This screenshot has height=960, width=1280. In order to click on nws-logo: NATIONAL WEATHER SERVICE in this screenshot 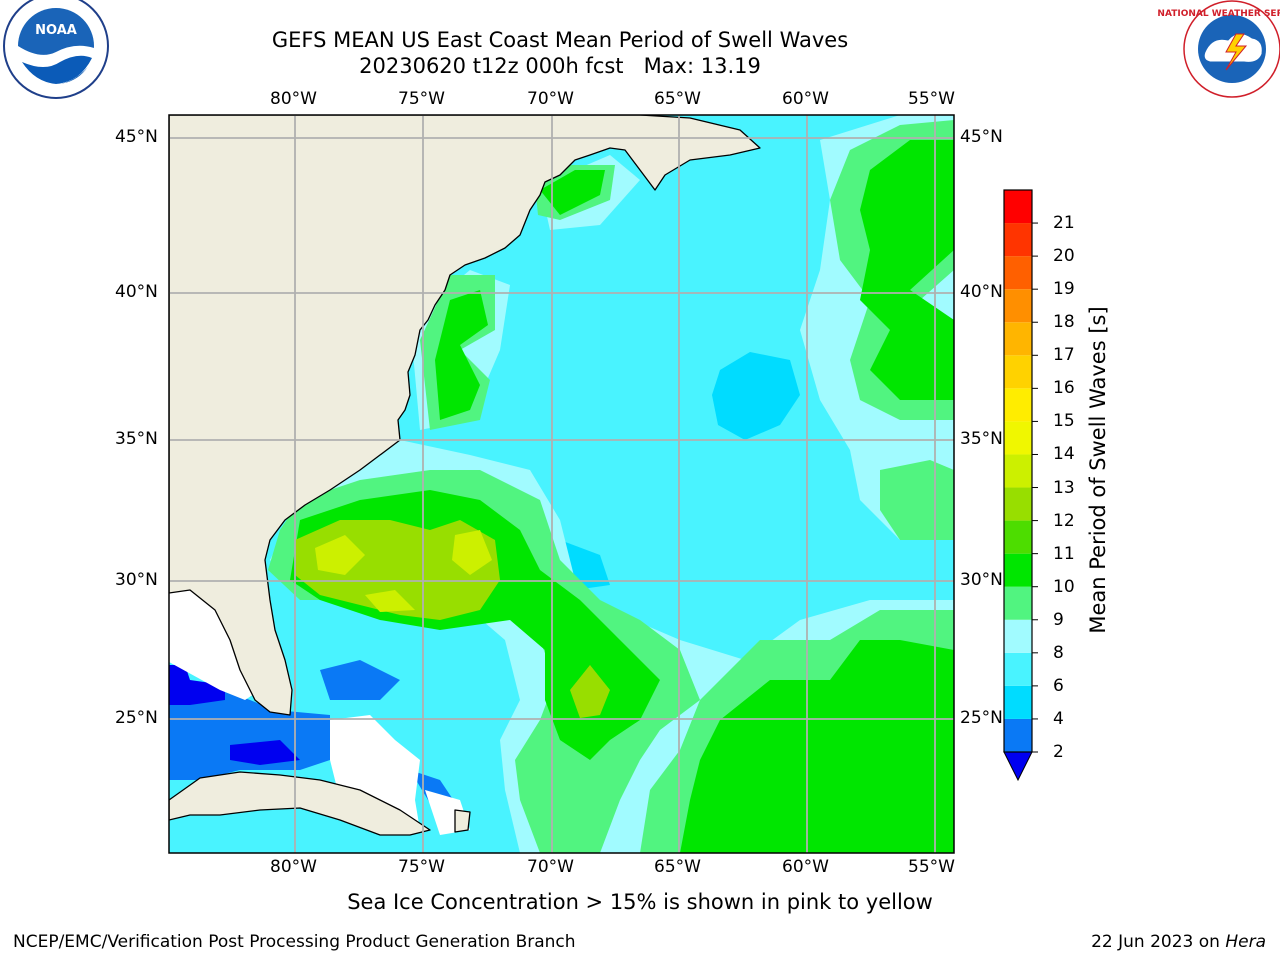, I will do `click(1218, 49)`.